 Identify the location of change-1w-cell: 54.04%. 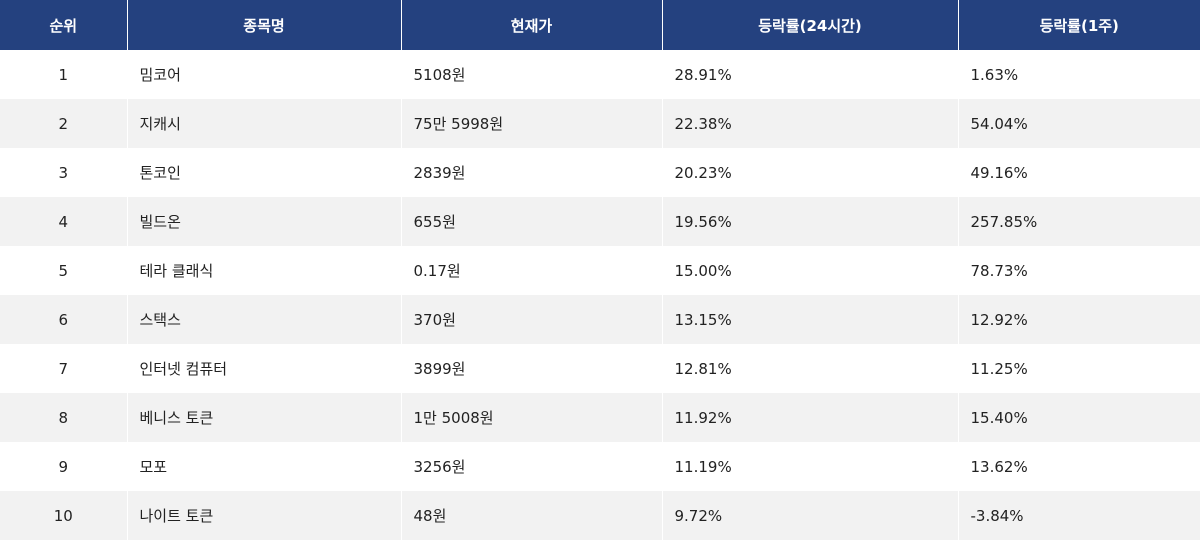
(1078, 123).